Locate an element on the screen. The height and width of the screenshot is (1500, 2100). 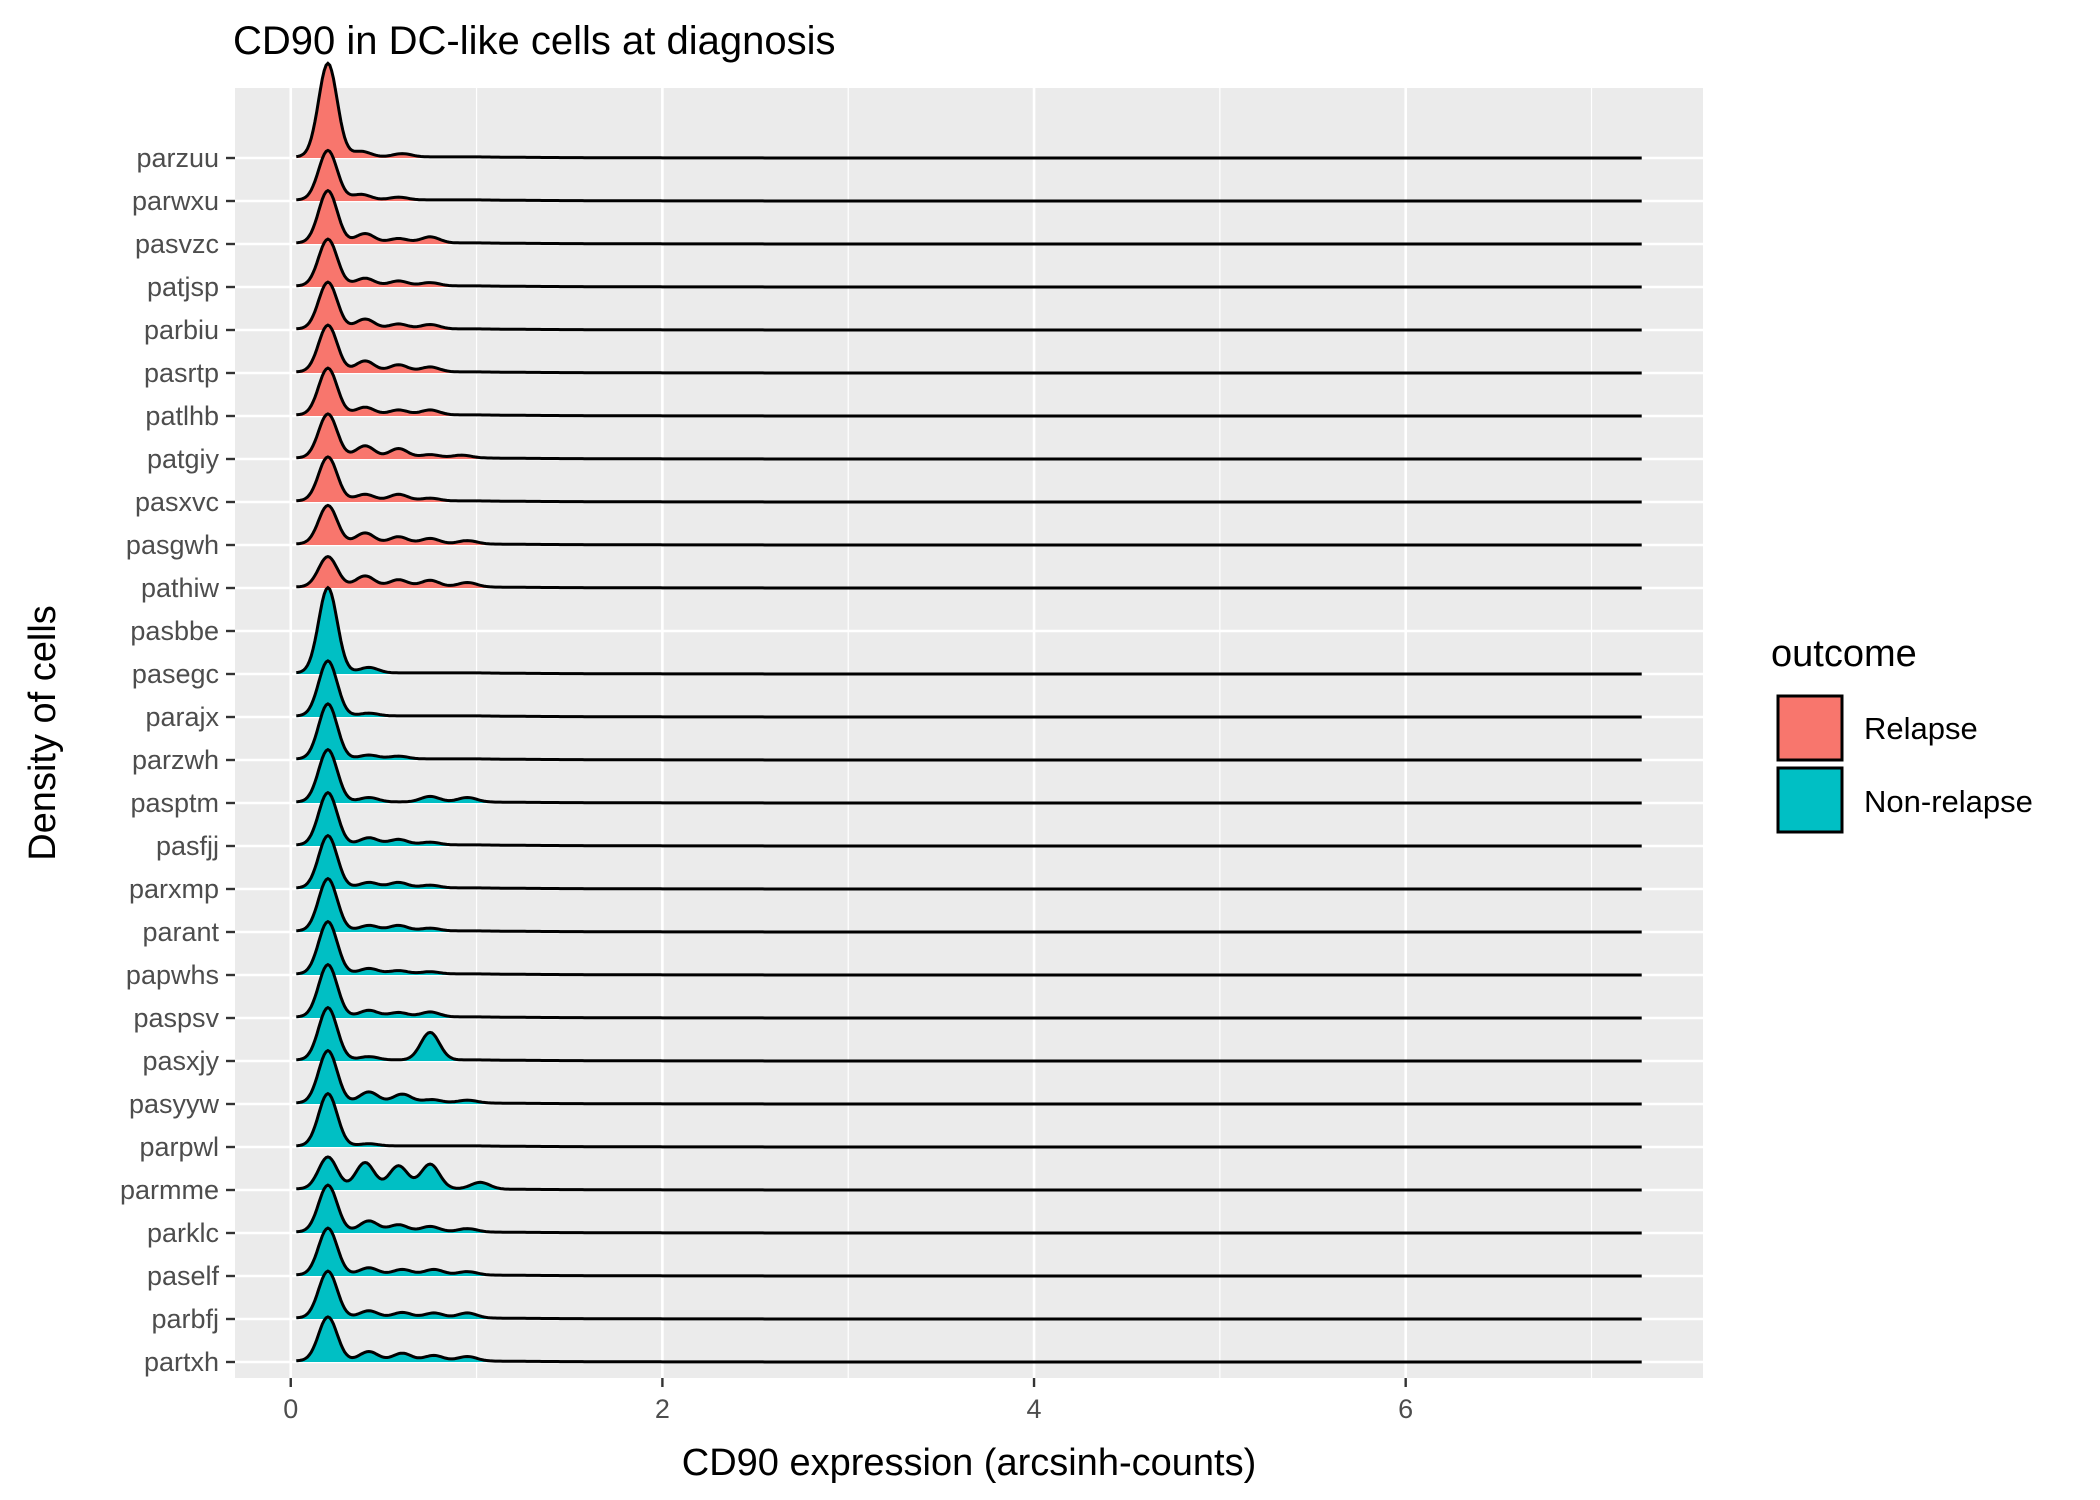
y-tick-label: pasegc is located at coordinates (175, 674).